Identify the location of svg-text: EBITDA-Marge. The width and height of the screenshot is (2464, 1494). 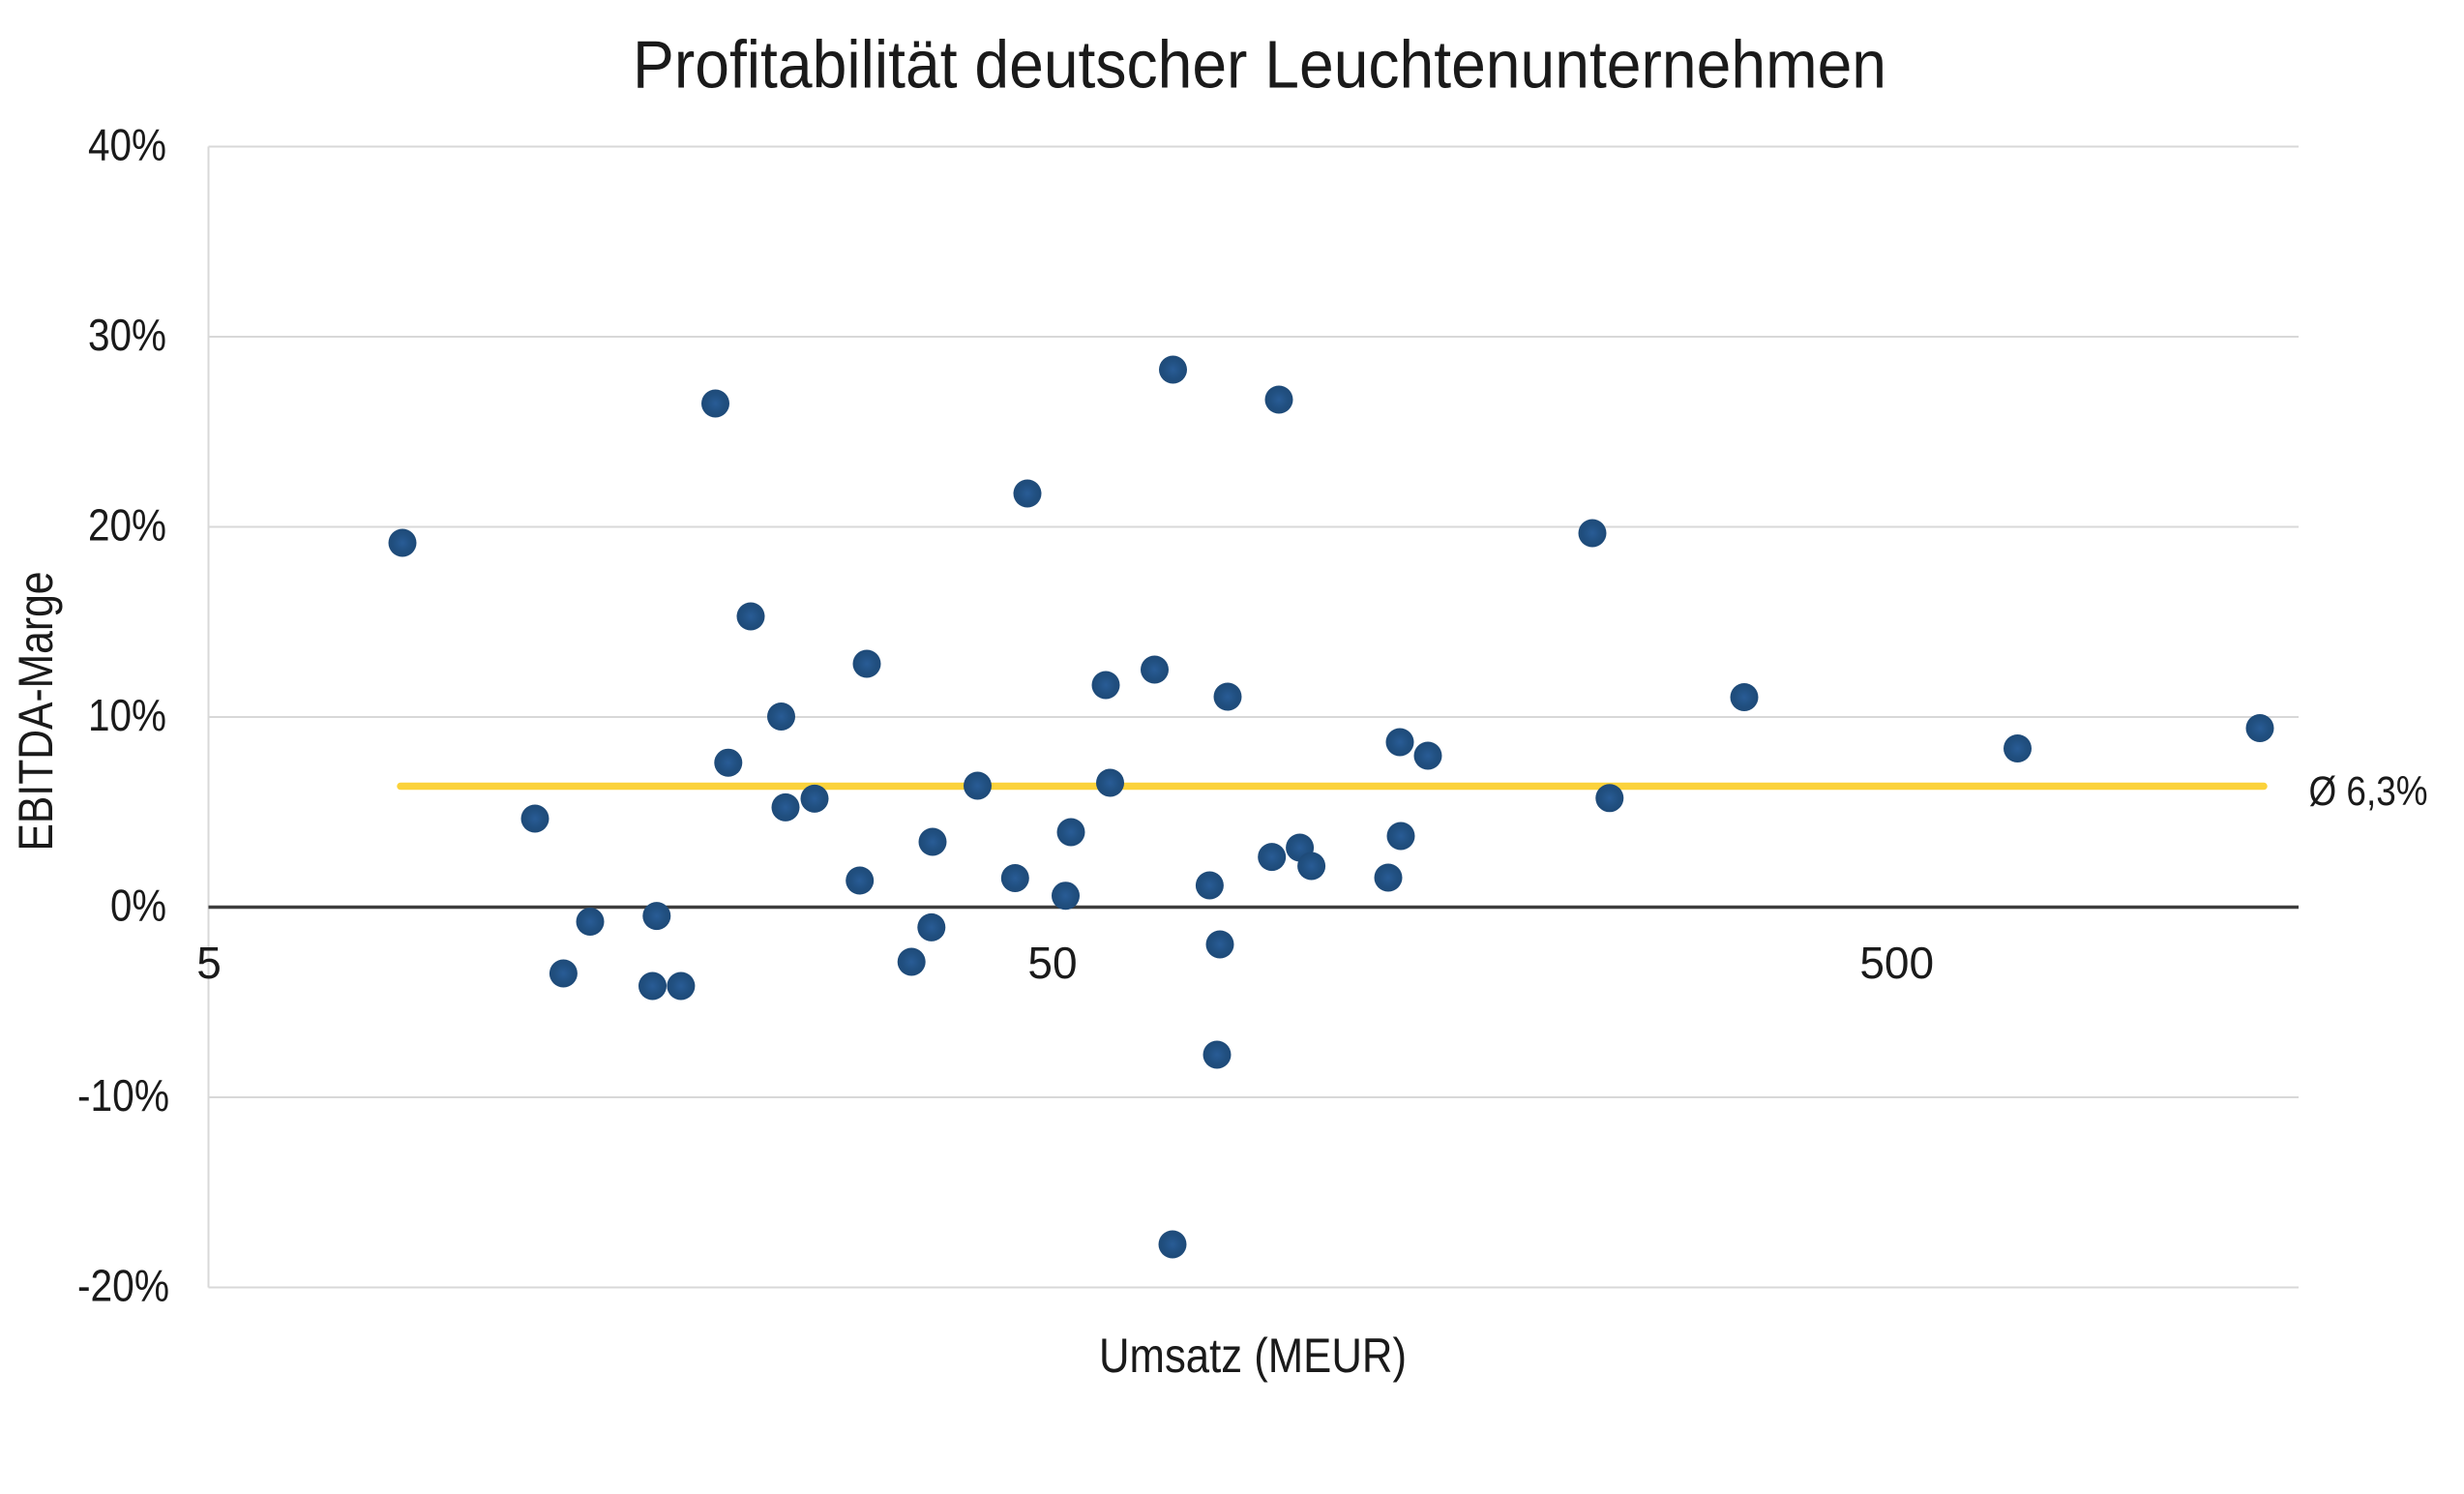
(36, 712).